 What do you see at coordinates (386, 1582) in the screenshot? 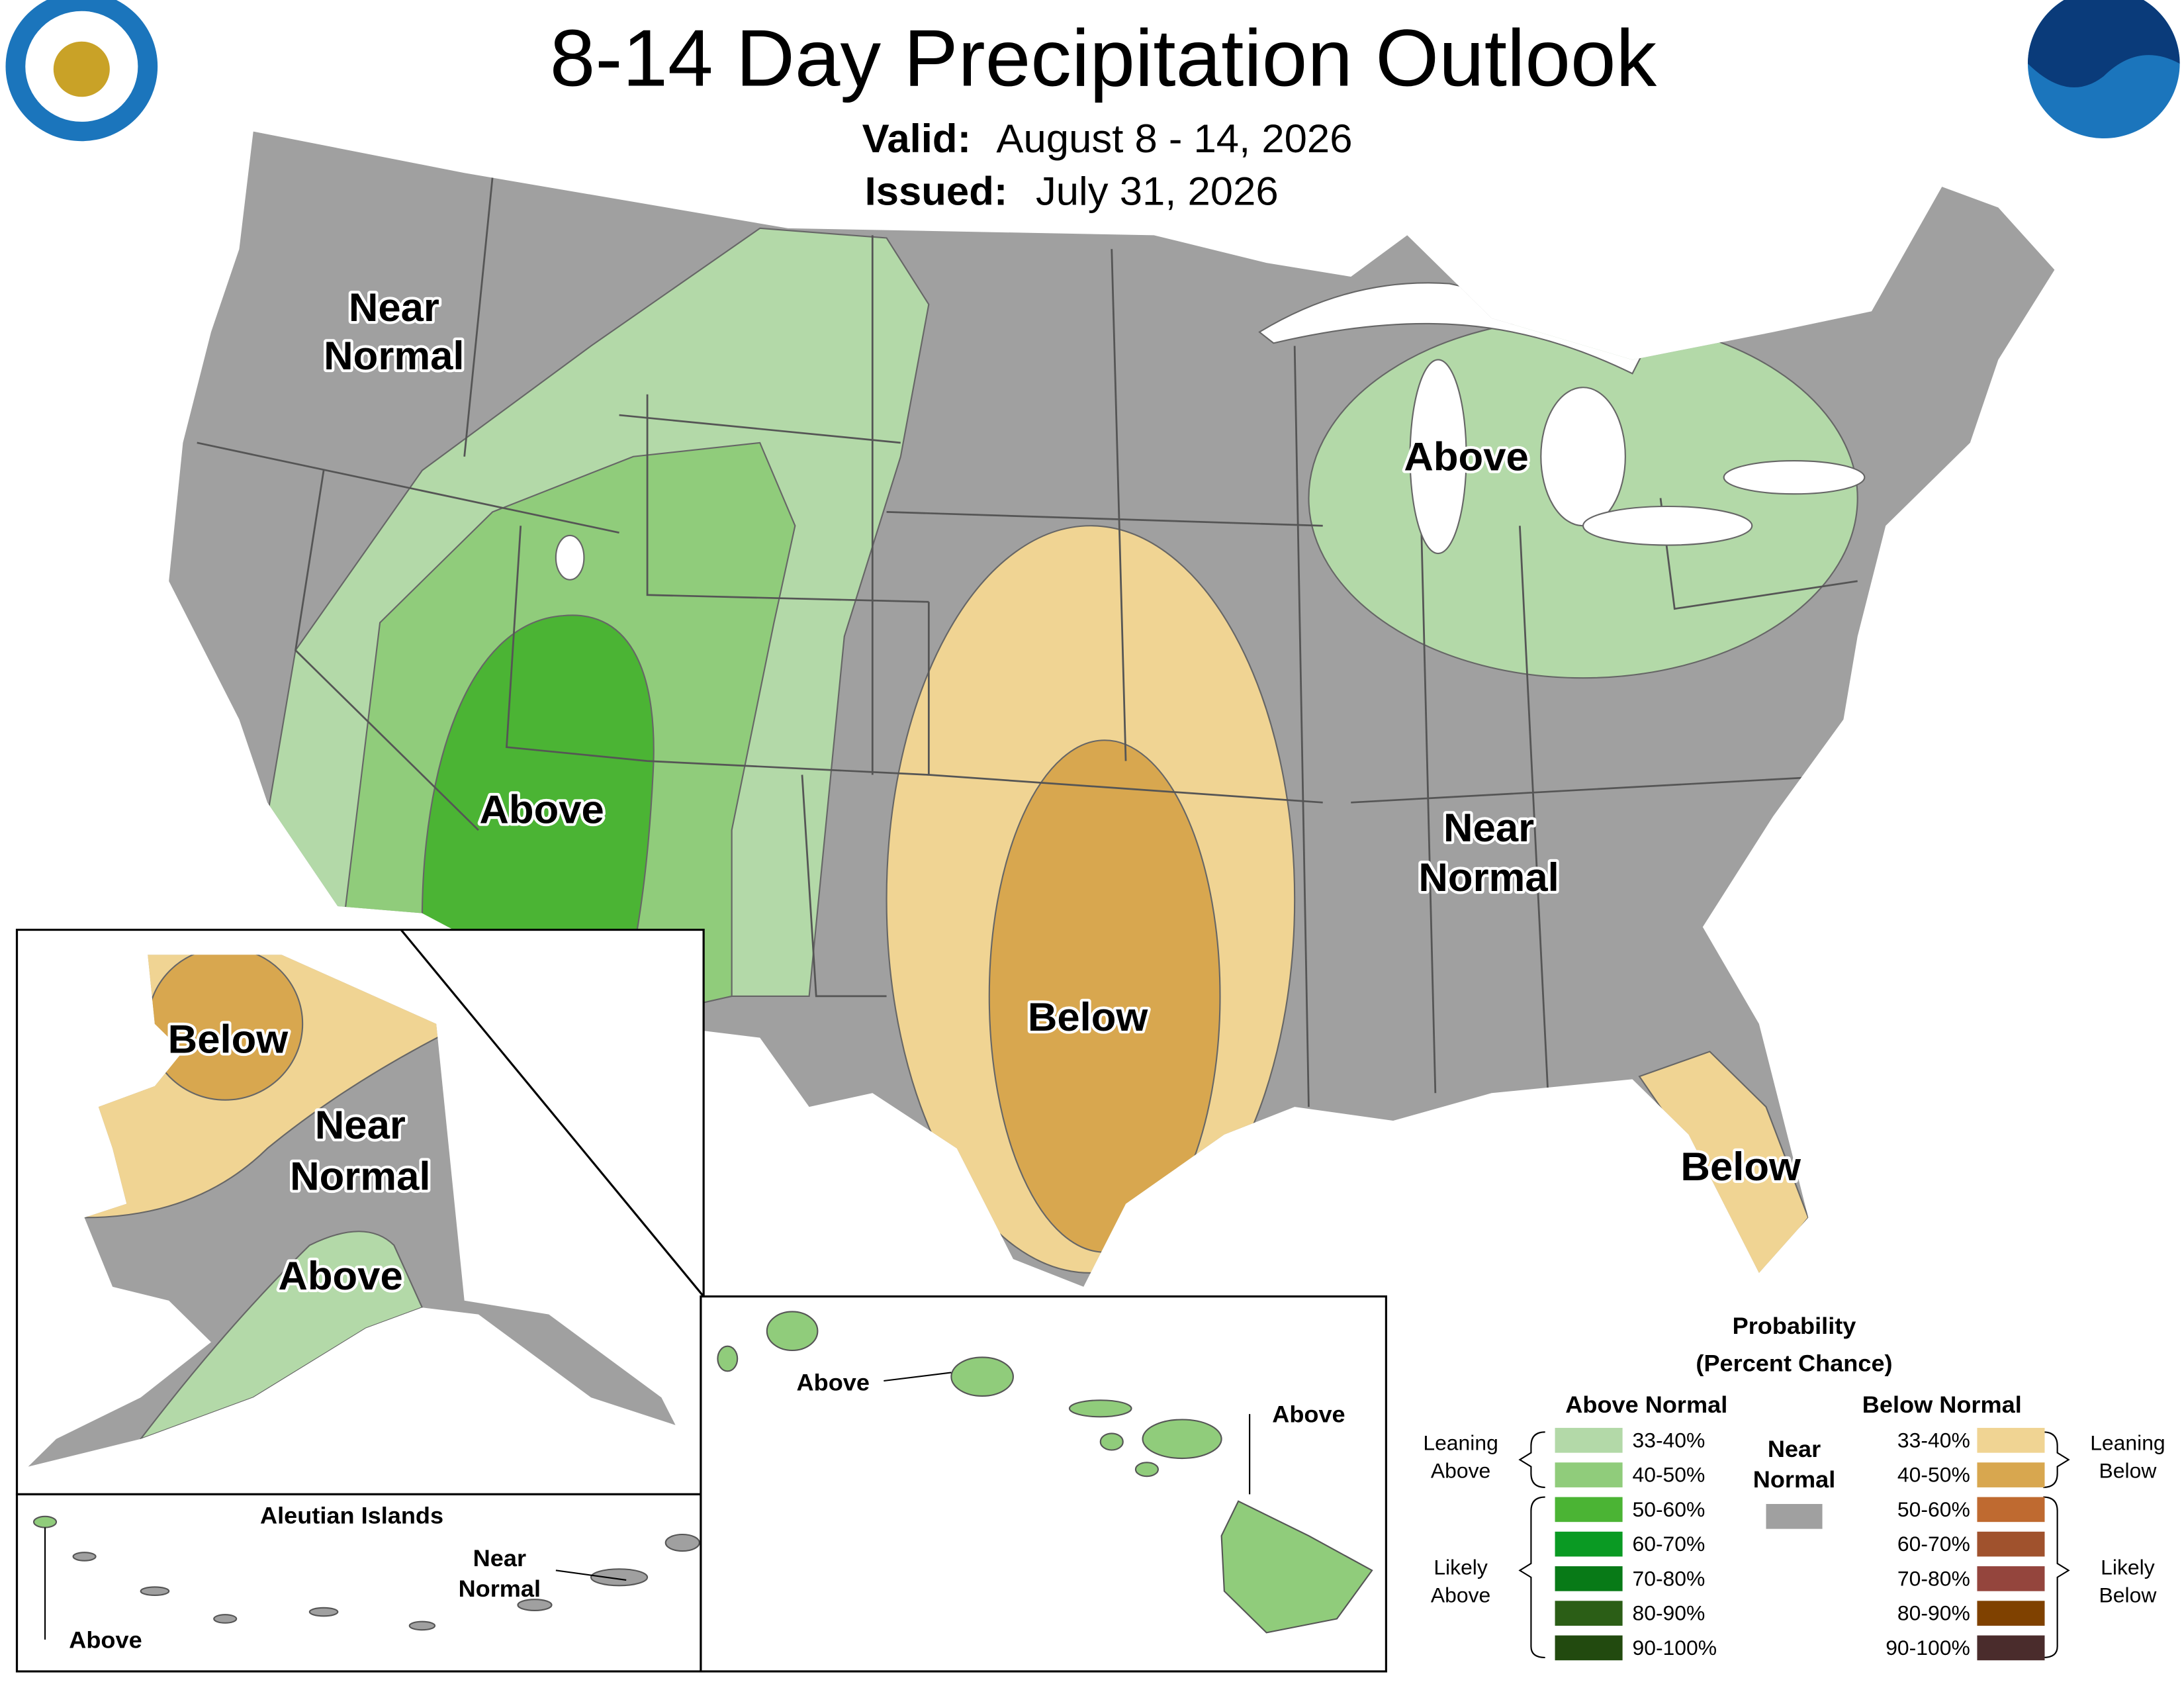
I see `aleutian-islands` at bounding box center [386, 1582].